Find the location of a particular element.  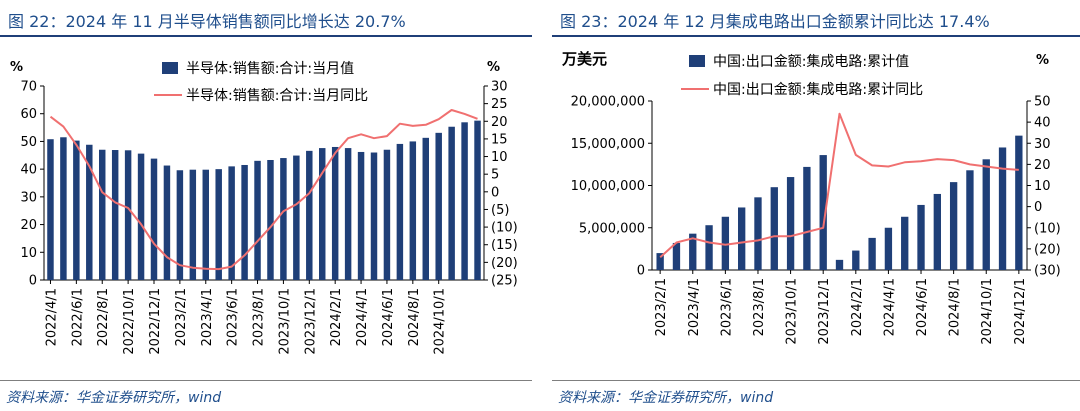

x-tick-label: 2022/12/1 is located at coordinates (155, 321).